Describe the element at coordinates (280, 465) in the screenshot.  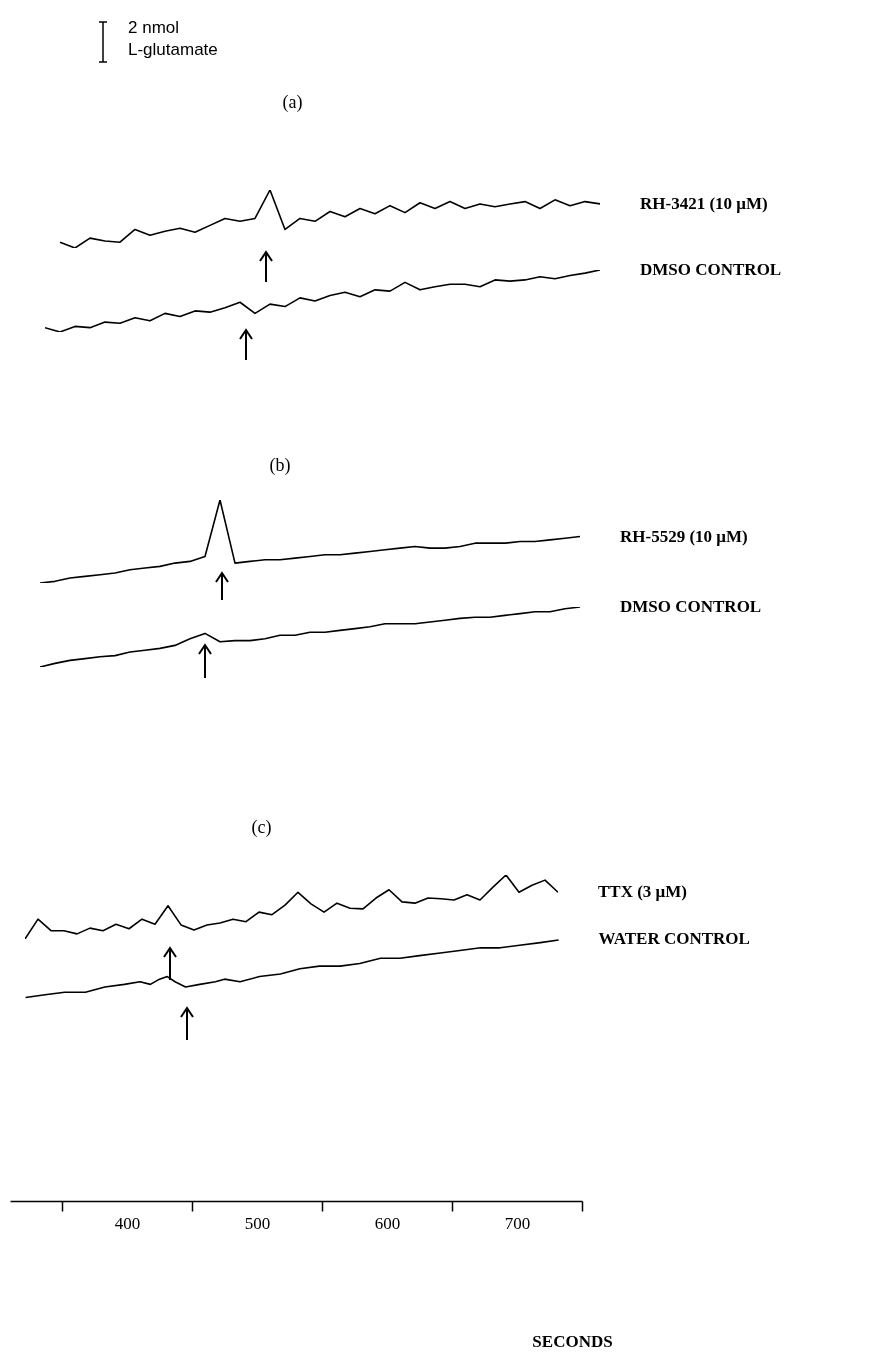
I see `chart-title: (b)` at that location.